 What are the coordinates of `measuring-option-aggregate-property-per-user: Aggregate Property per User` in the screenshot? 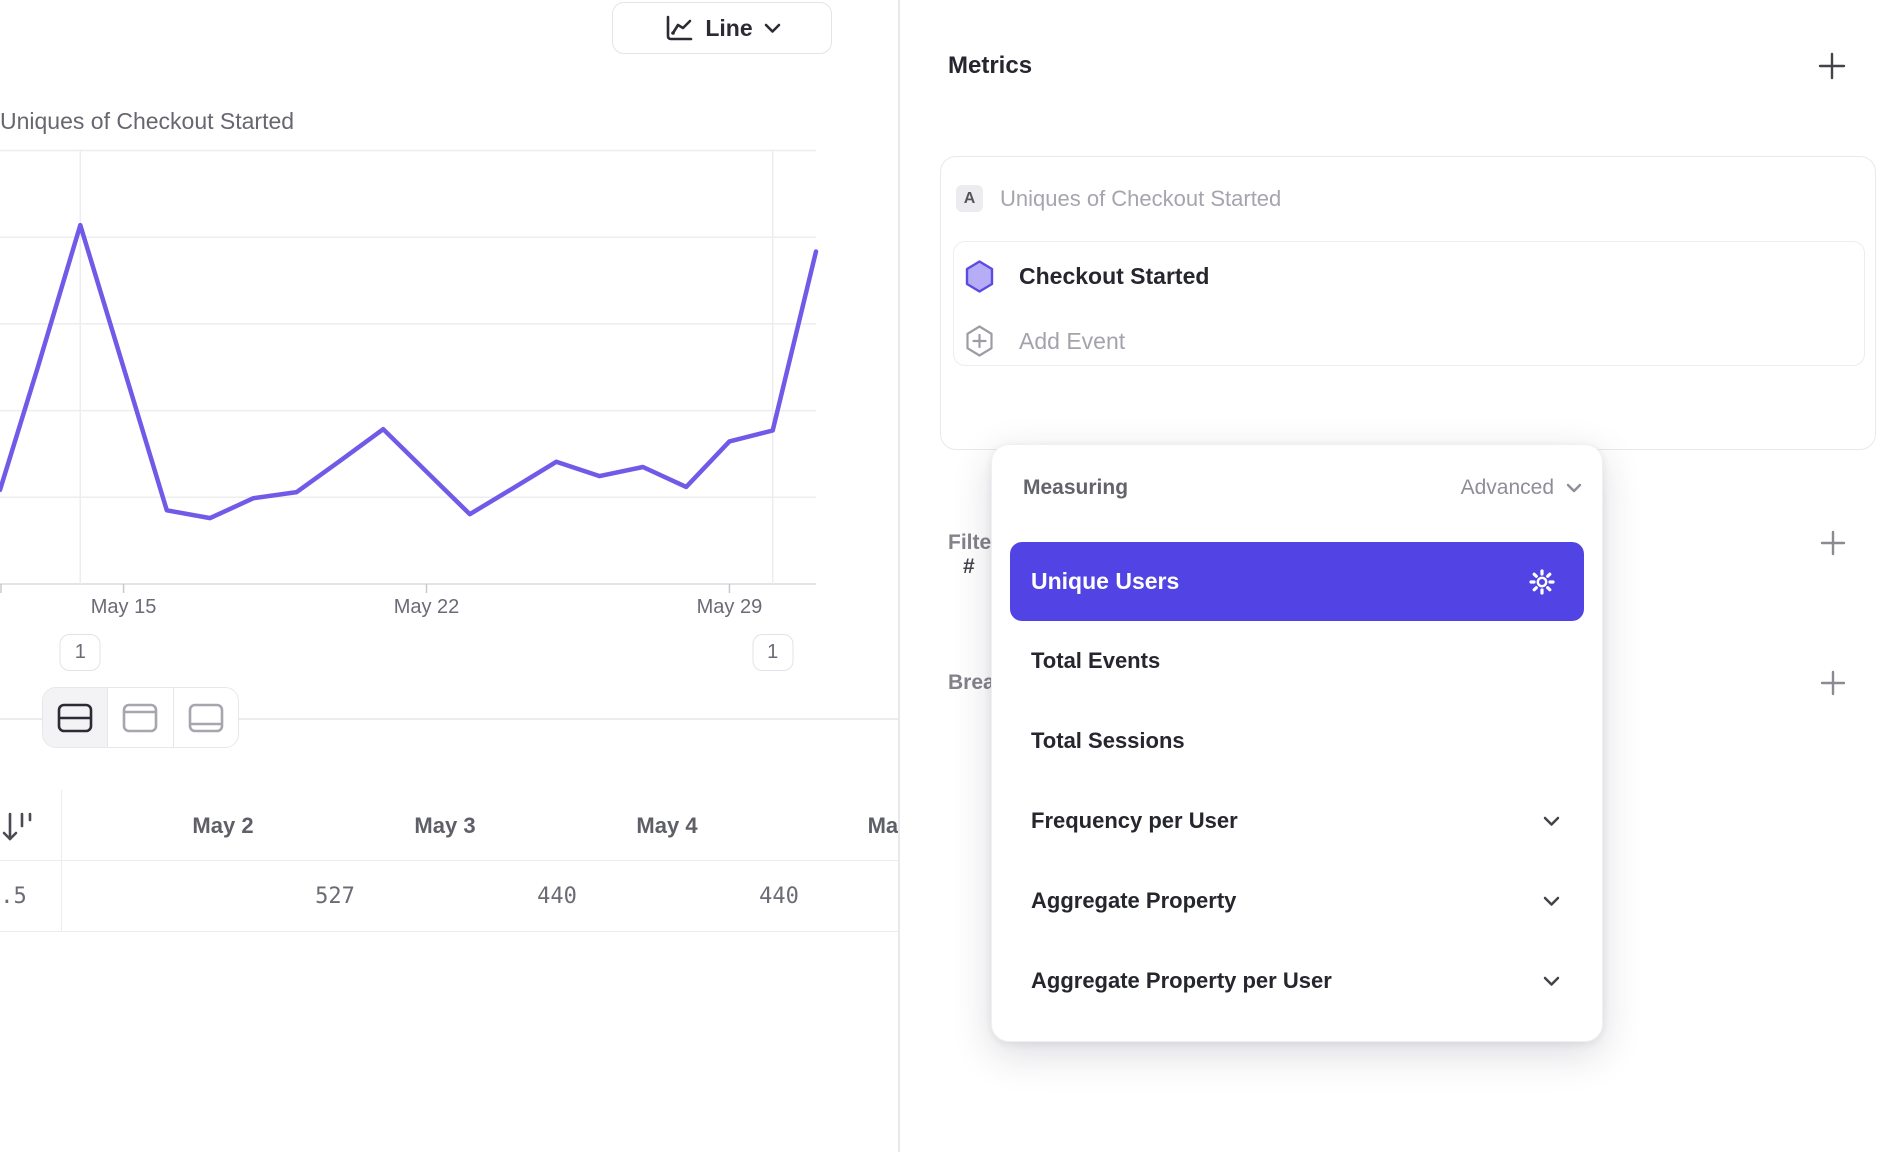 It's located at (1297, 981).